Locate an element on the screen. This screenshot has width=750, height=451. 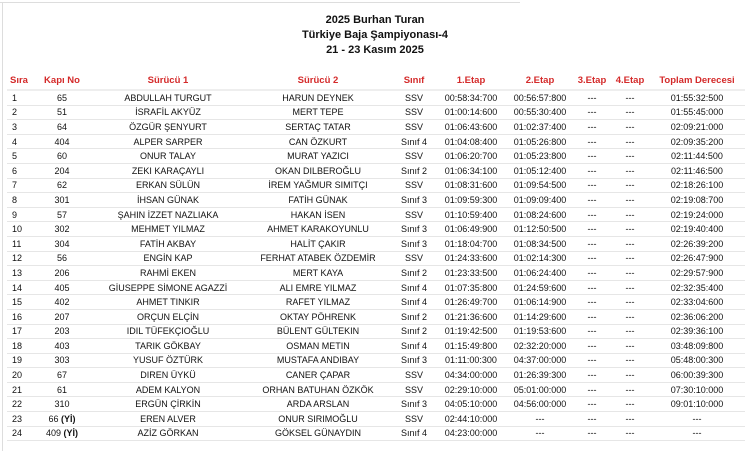
cell-stage-2: 01:05:23:800 is located at coordinates (540, 156).